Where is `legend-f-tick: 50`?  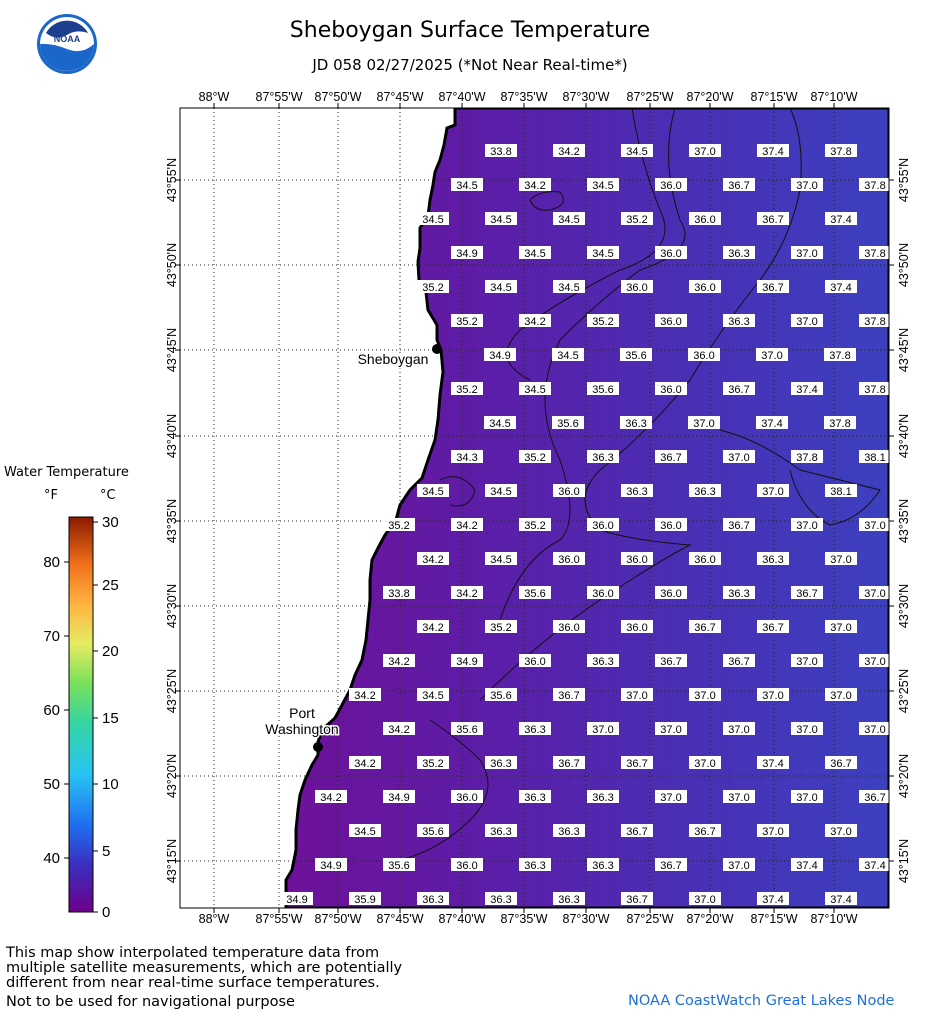
legend-f-tick: 50 is located at coordinates (51, 784).